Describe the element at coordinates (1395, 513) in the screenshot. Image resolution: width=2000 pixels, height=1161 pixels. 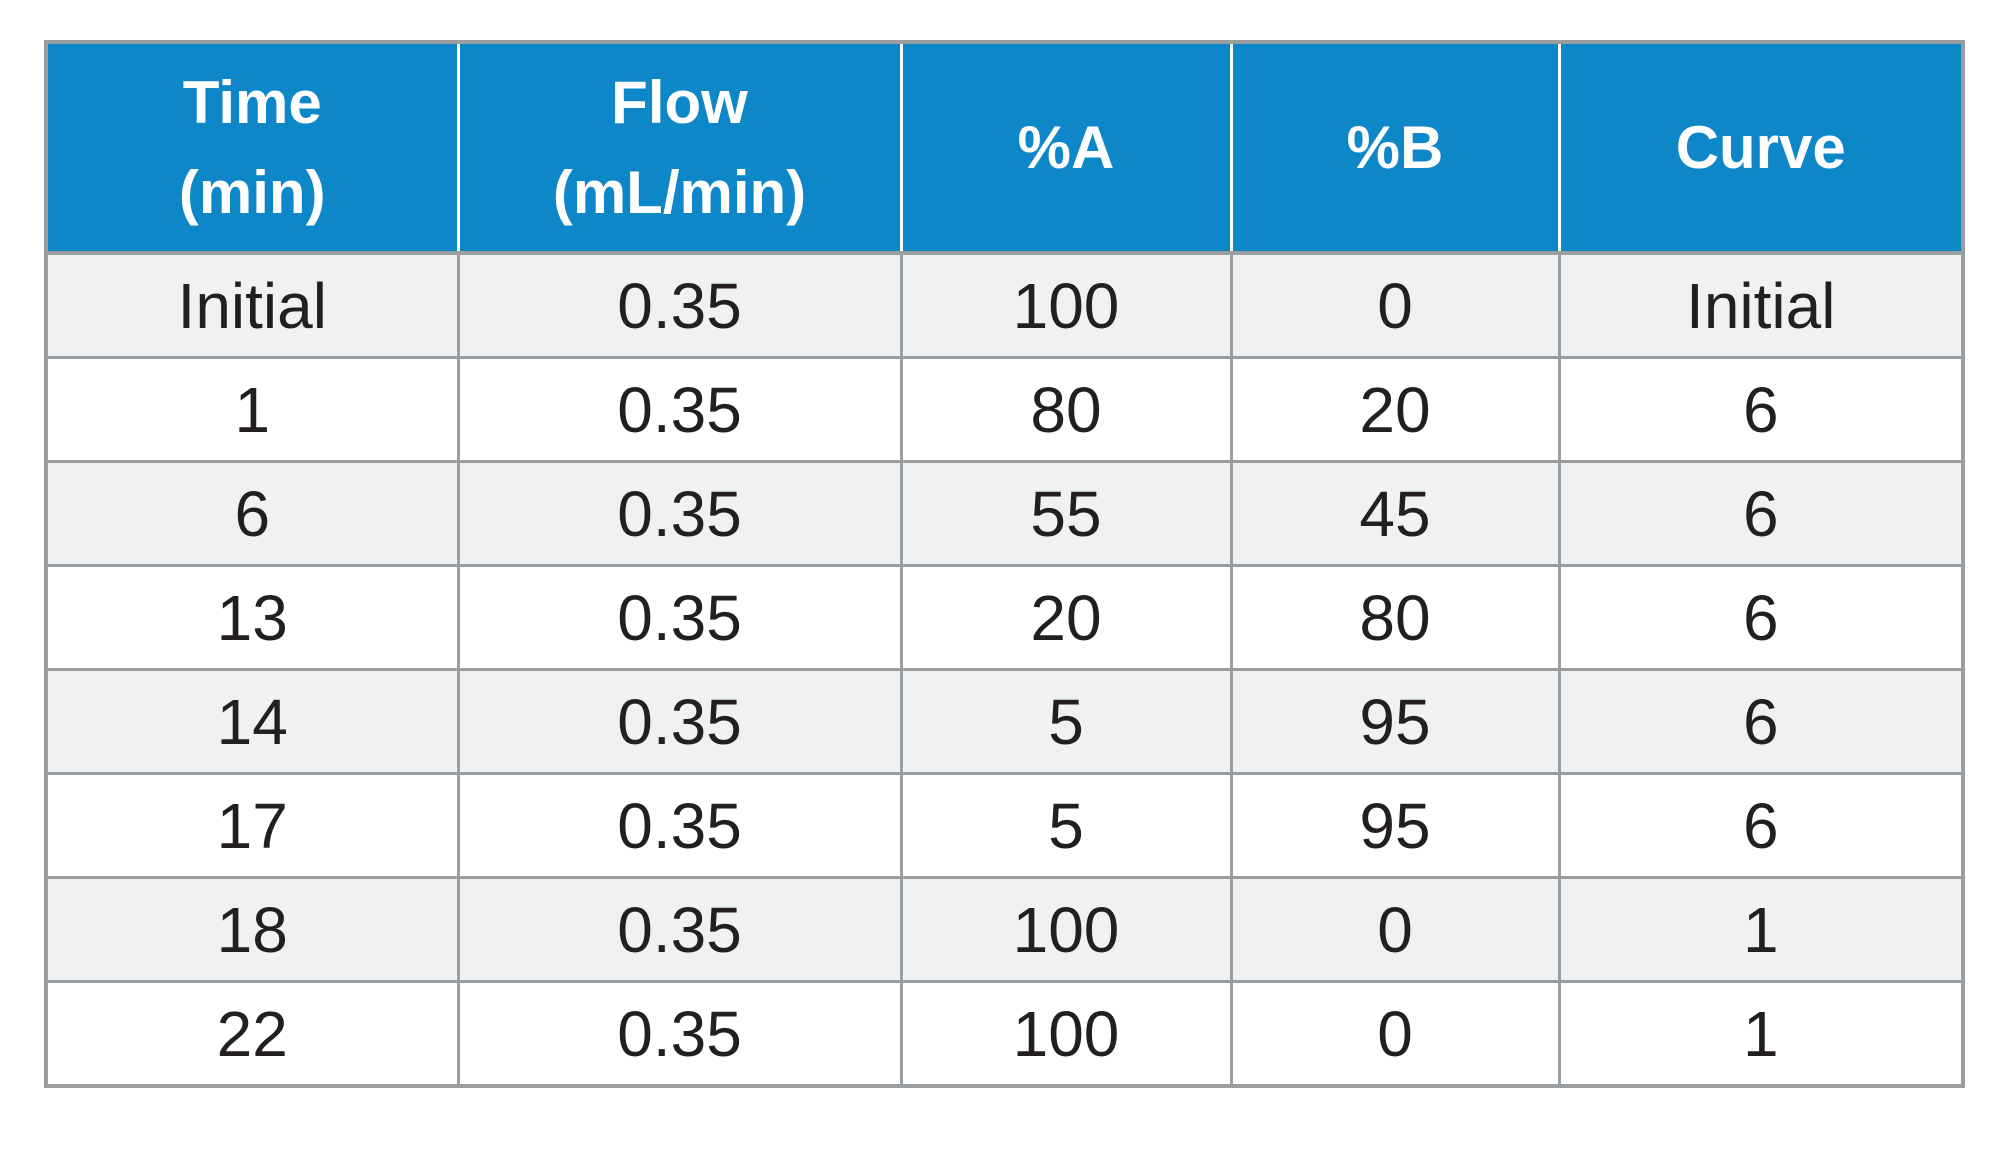
I see `cell-percent-b: 45` at that location.